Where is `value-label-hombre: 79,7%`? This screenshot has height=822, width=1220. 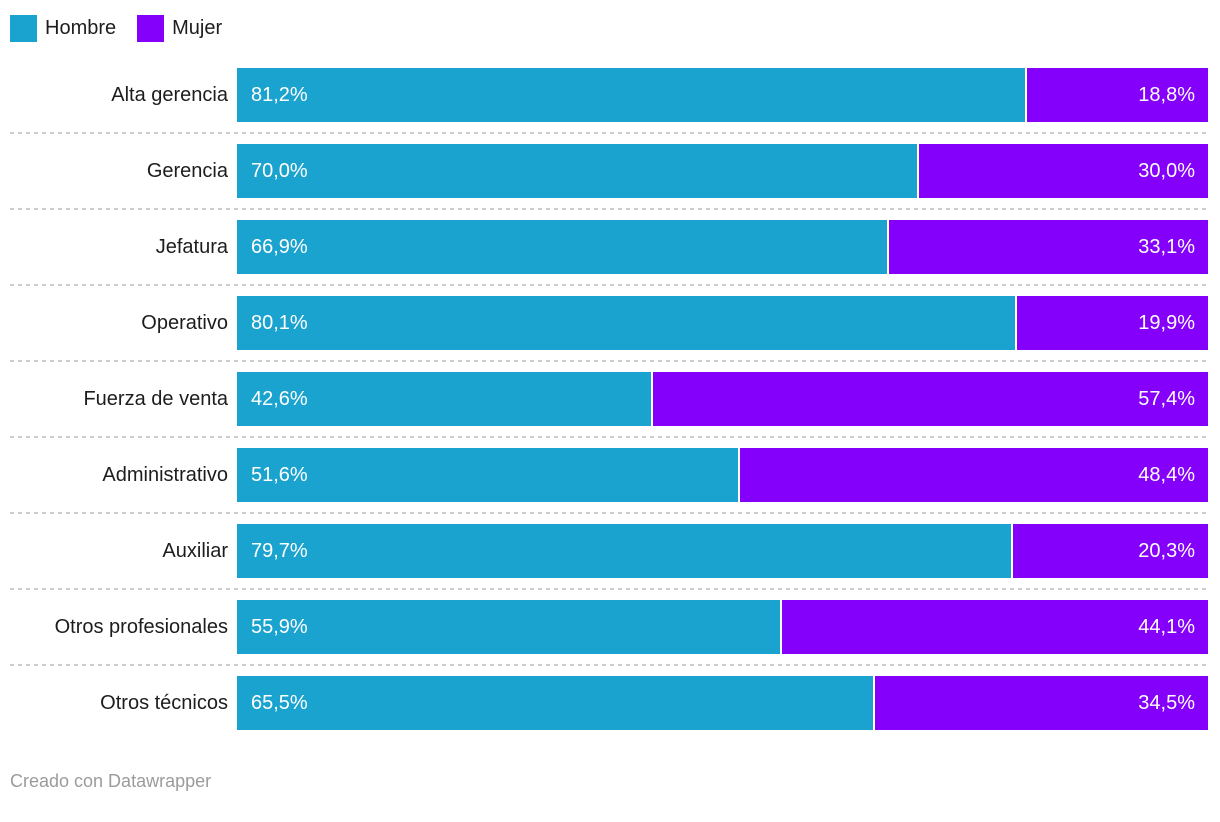 value-label-hombre: 79,7% is located at coordinates (279, 550).